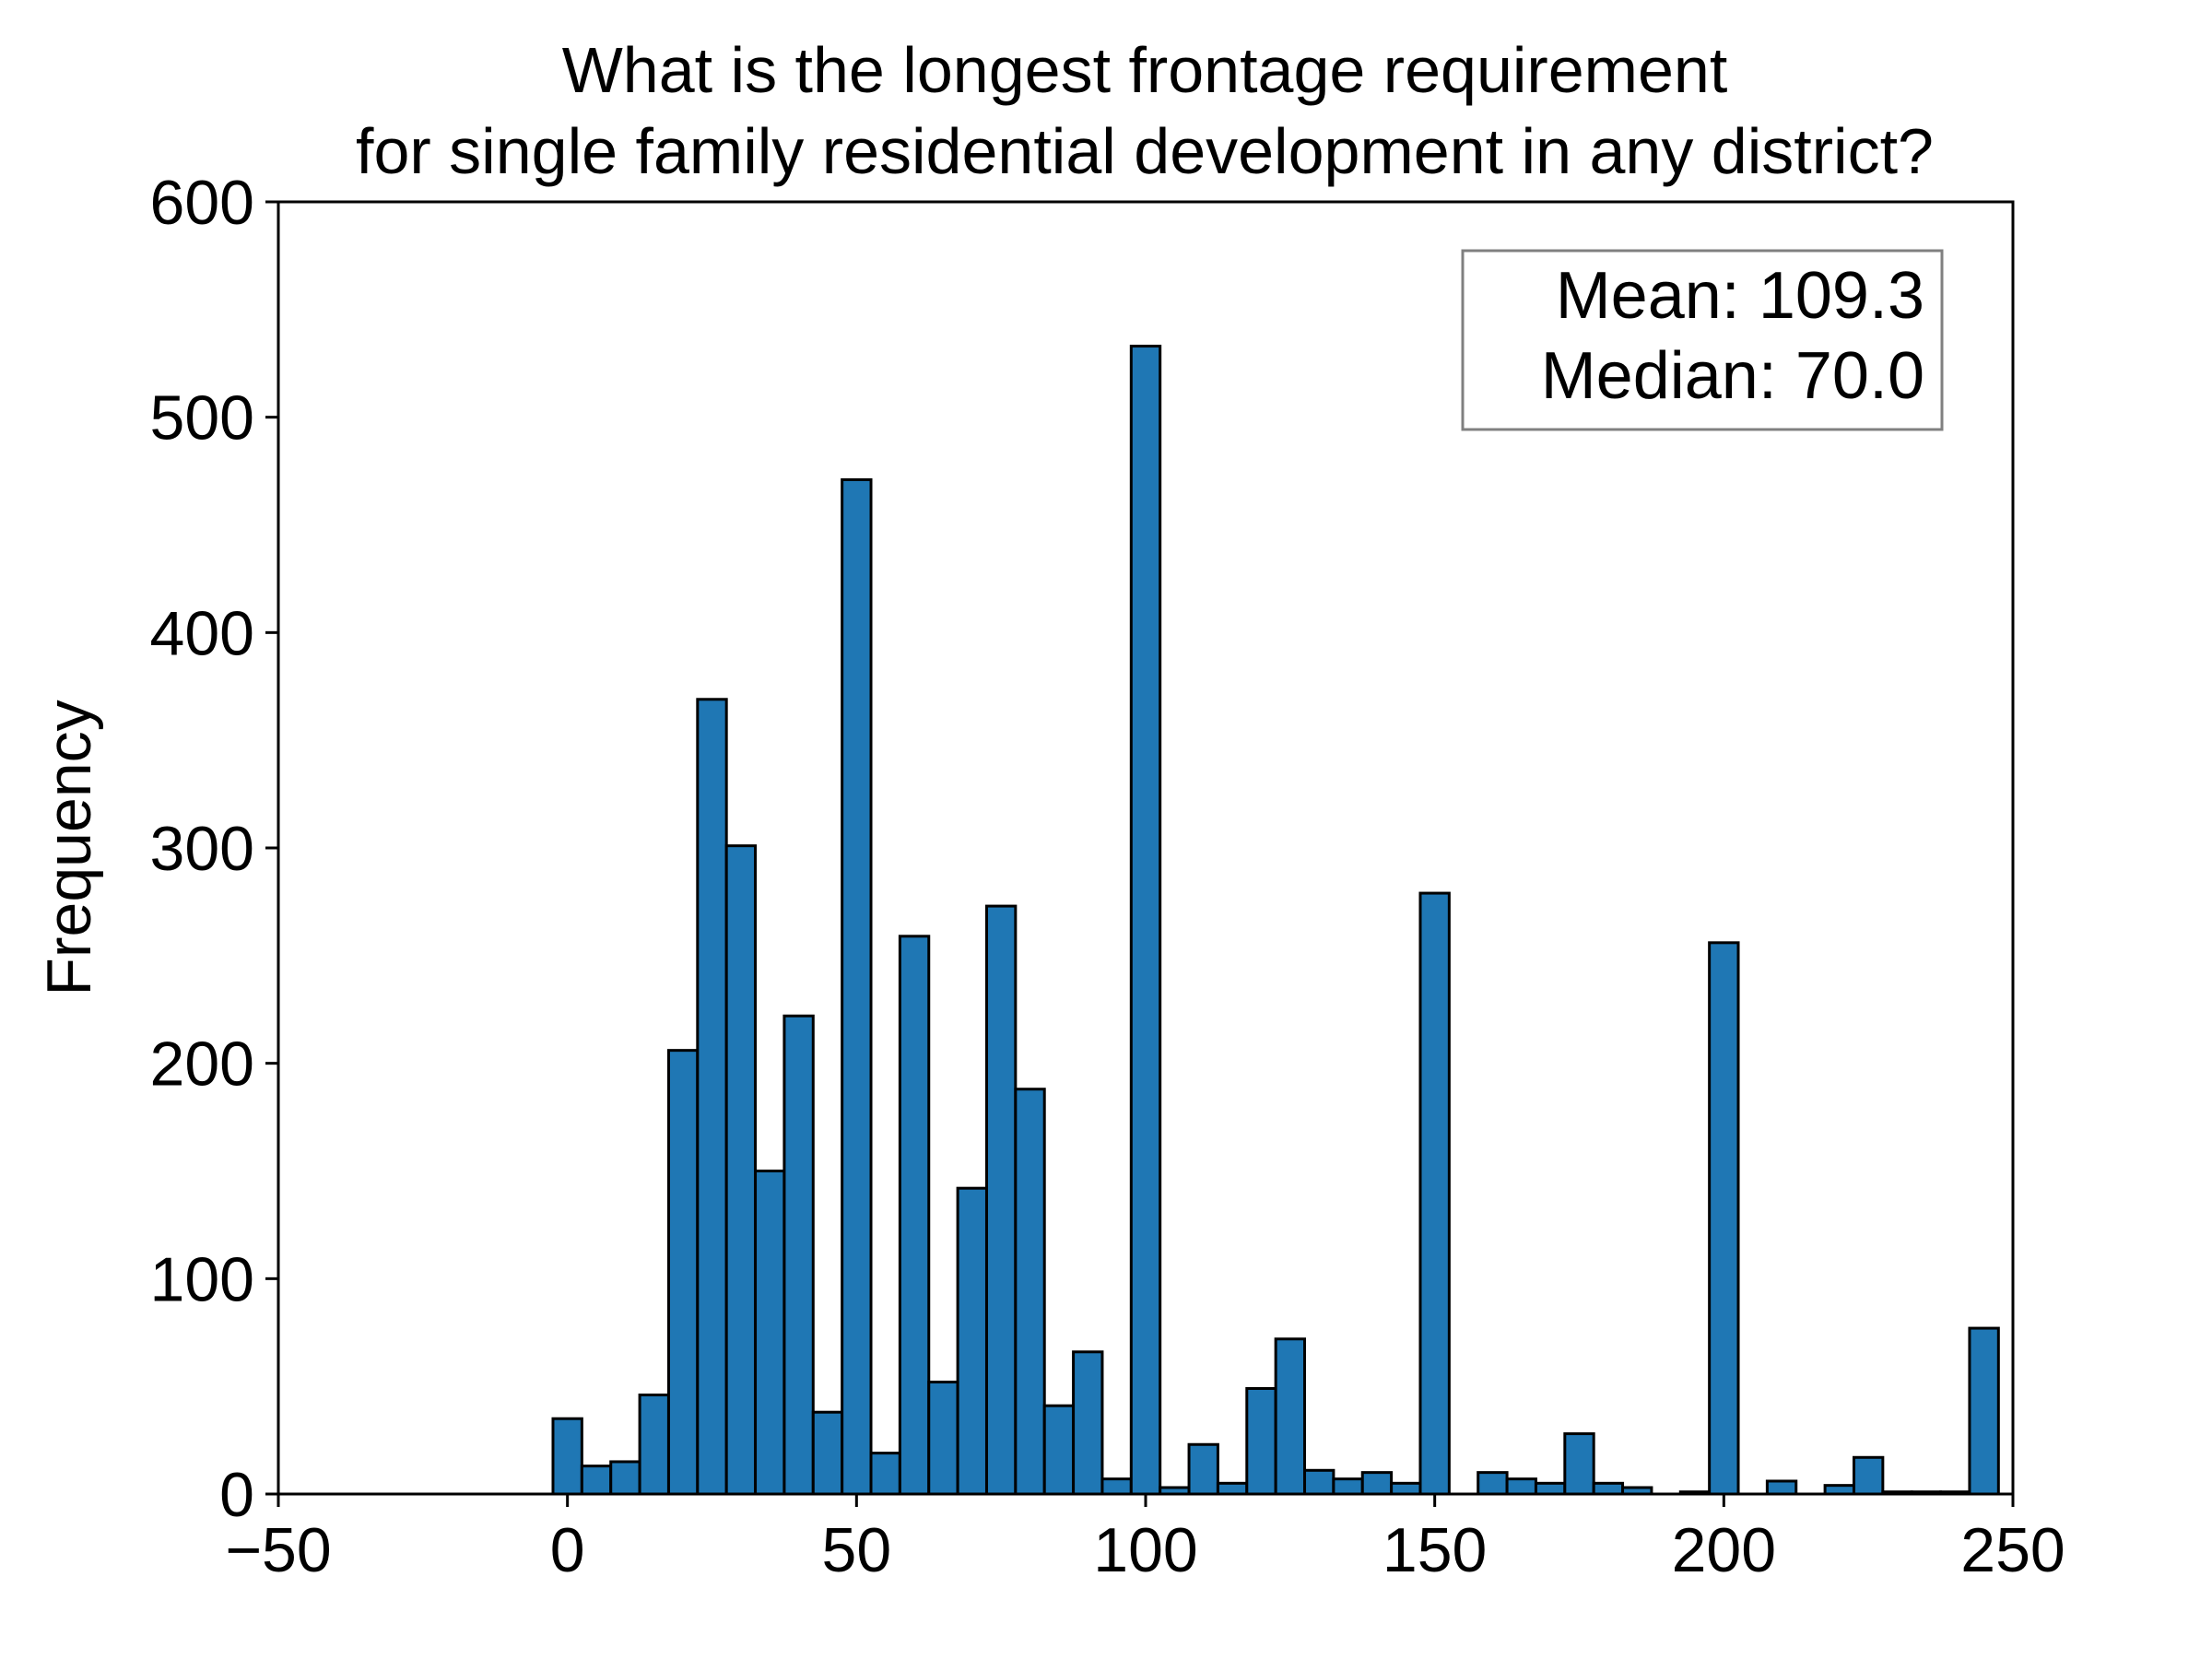 Image resolution: width=2212 pixels, height=1659 pixels. I want to click on x-tick-label: 150, so click(1434, 1550).